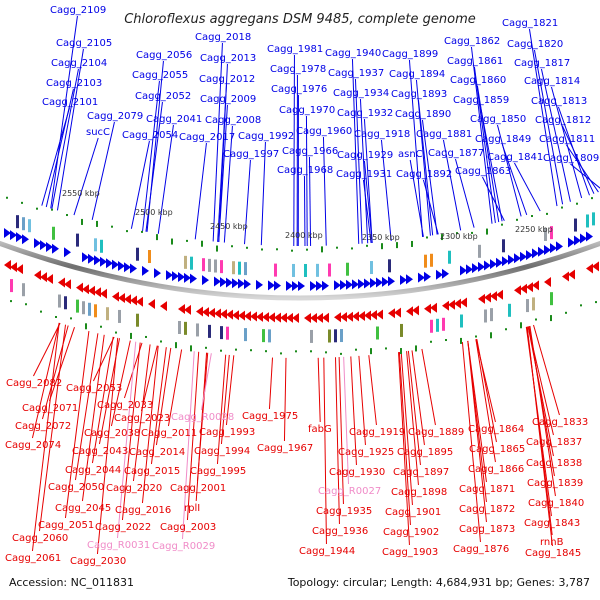 The width and height of the screenshot is (600, 600). I want to click on reverse-gene-label: Cagg_1876, so click(481, 549).